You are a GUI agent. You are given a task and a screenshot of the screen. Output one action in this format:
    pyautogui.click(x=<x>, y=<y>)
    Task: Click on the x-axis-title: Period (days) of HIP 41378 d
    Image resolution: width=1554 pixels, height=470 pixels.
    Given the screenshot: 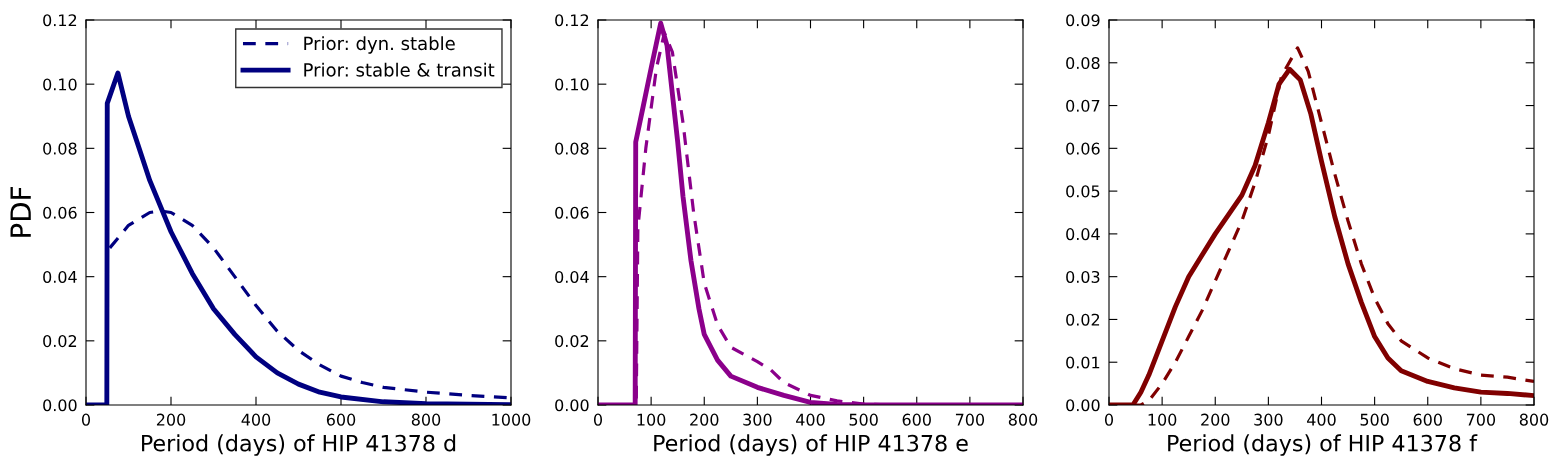 What is the action you would take?
    pyautogui.click(x=299, y=445)
    